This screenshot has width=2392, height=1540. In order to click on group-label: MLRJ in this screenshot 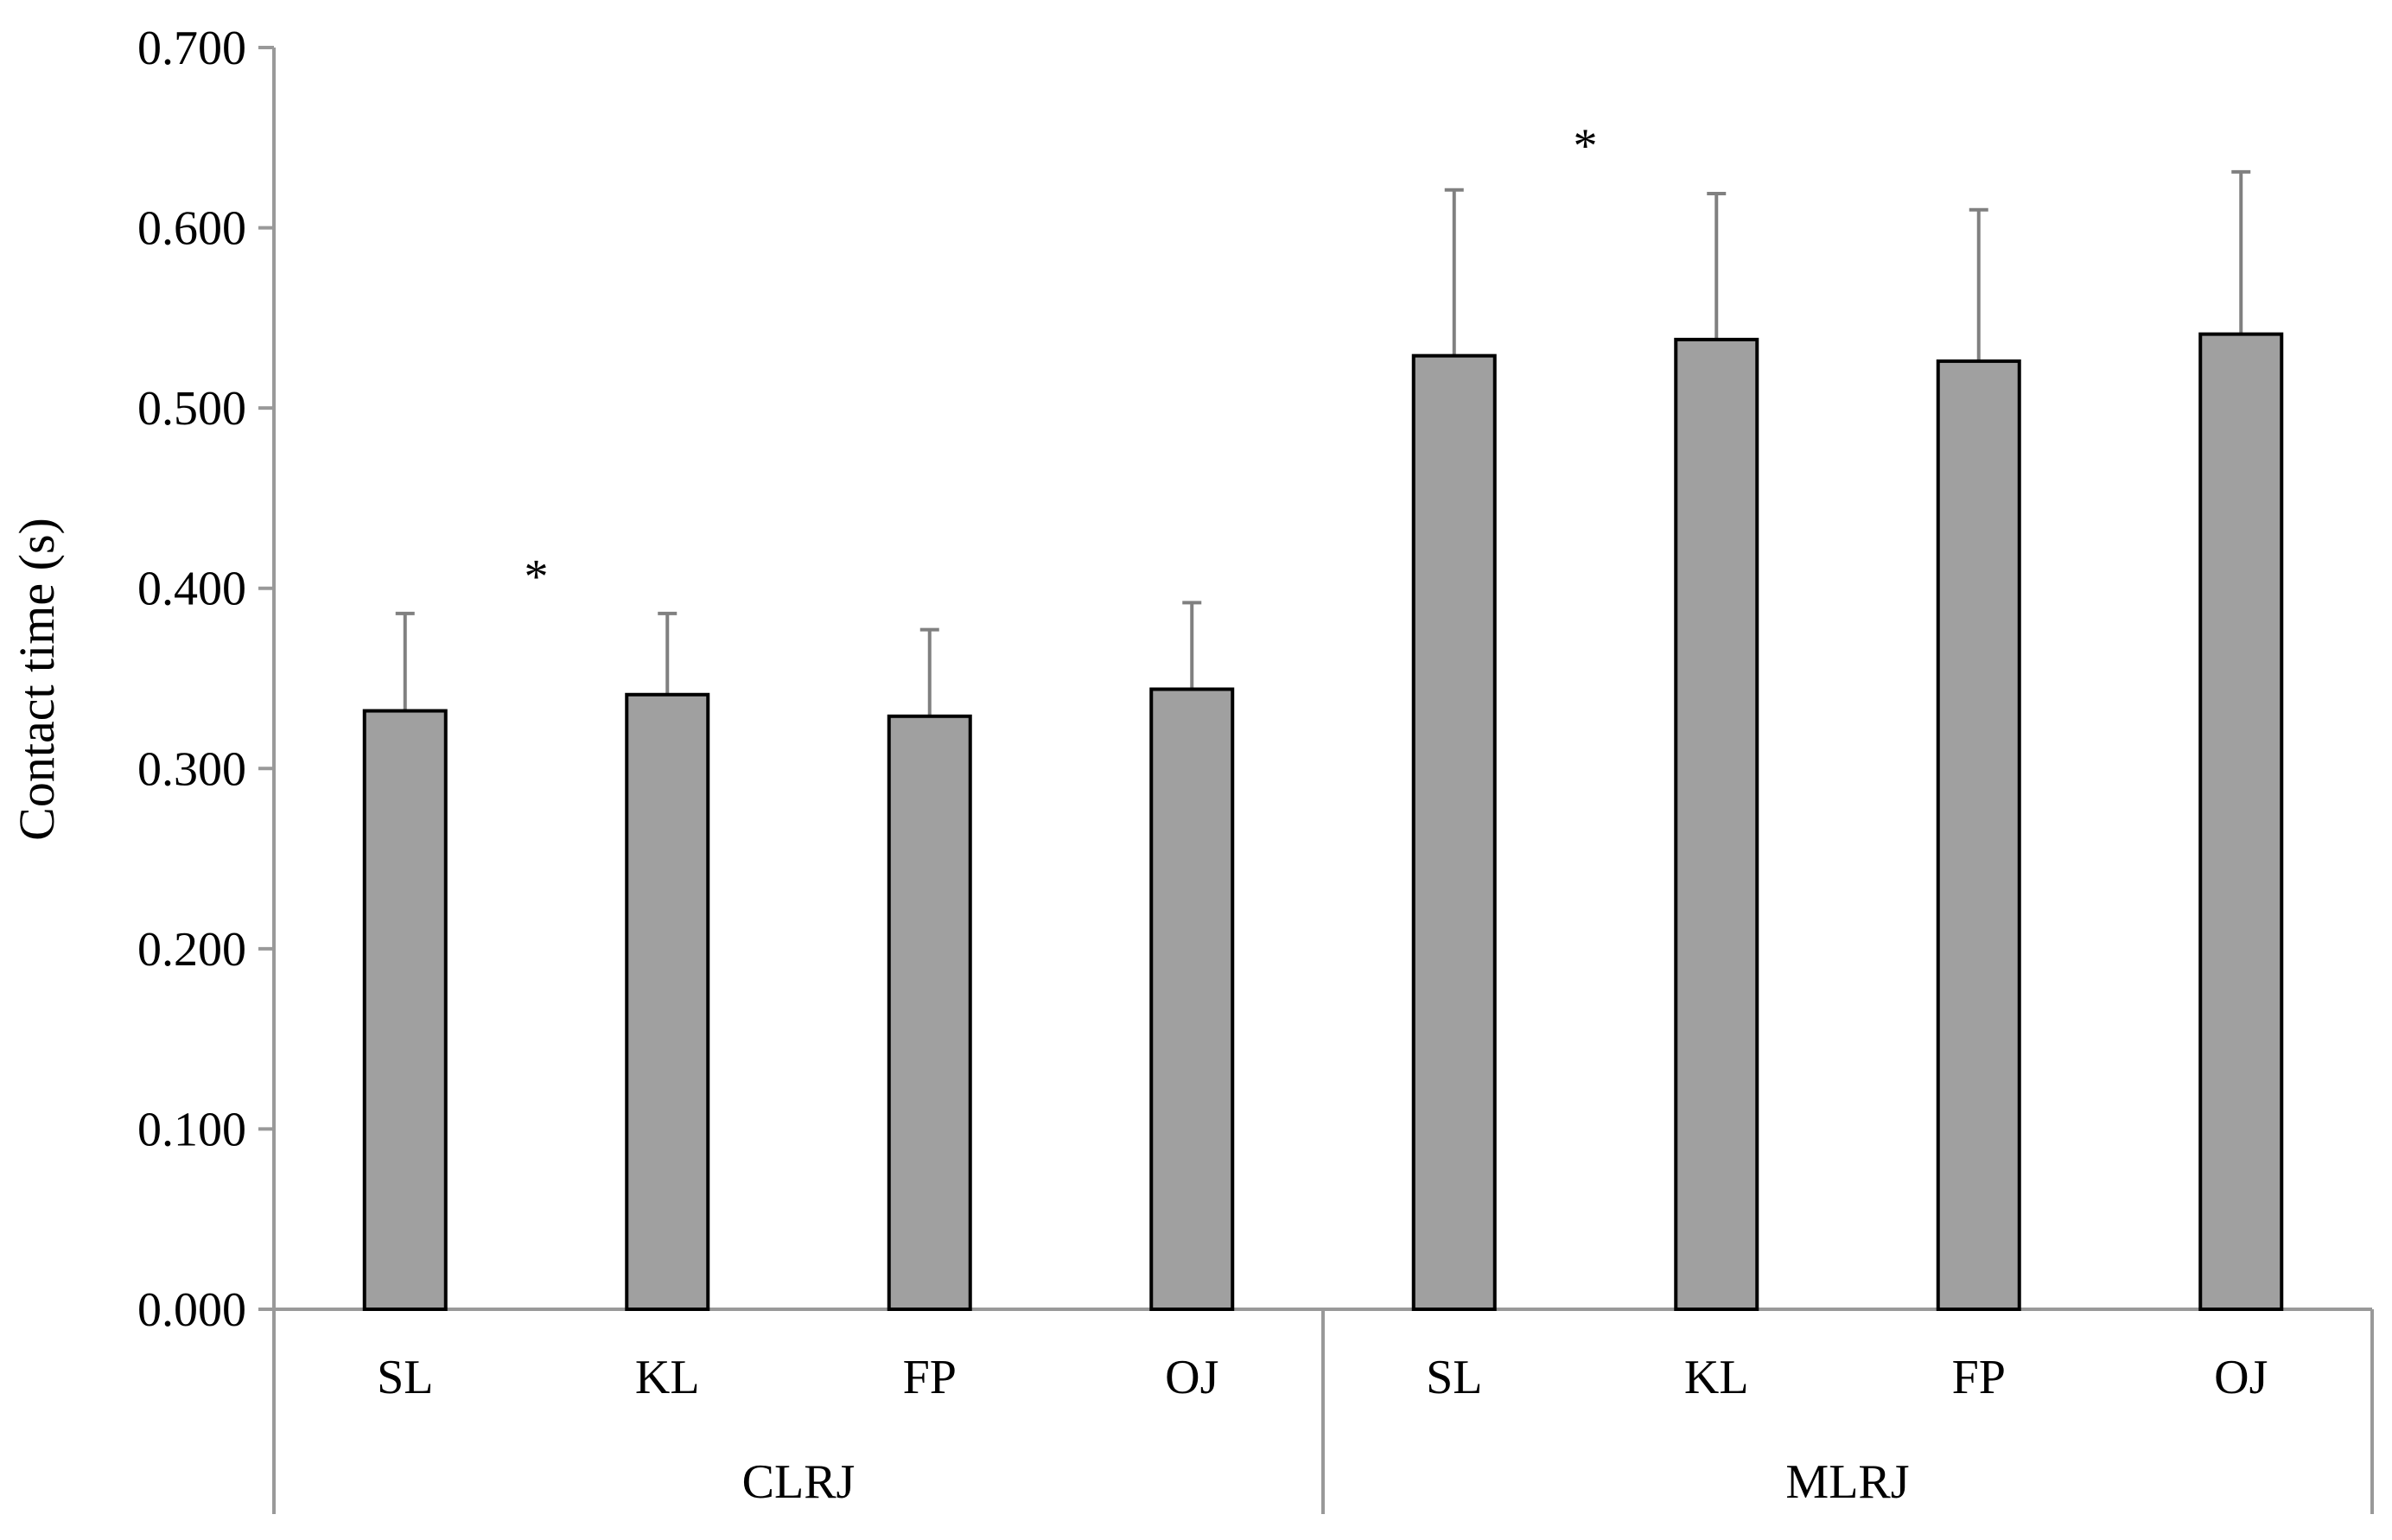, I will do `click(1847, 1482)`.